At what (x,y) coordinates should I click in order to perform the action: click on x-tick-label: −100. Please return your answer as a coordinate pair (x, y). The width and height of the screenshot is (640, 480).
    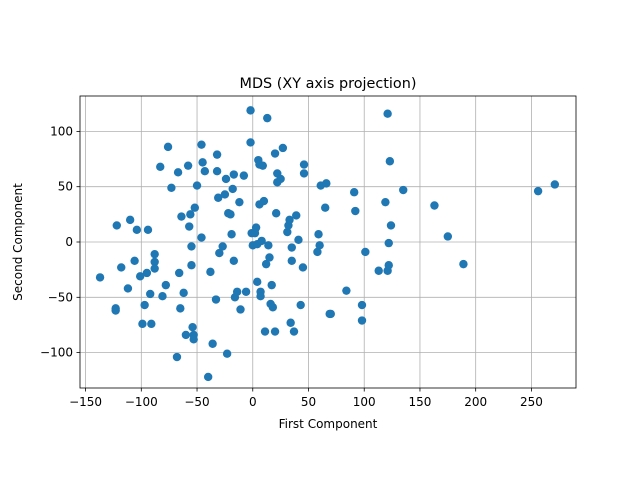
    Looking at the image, I should click on (141, 402).